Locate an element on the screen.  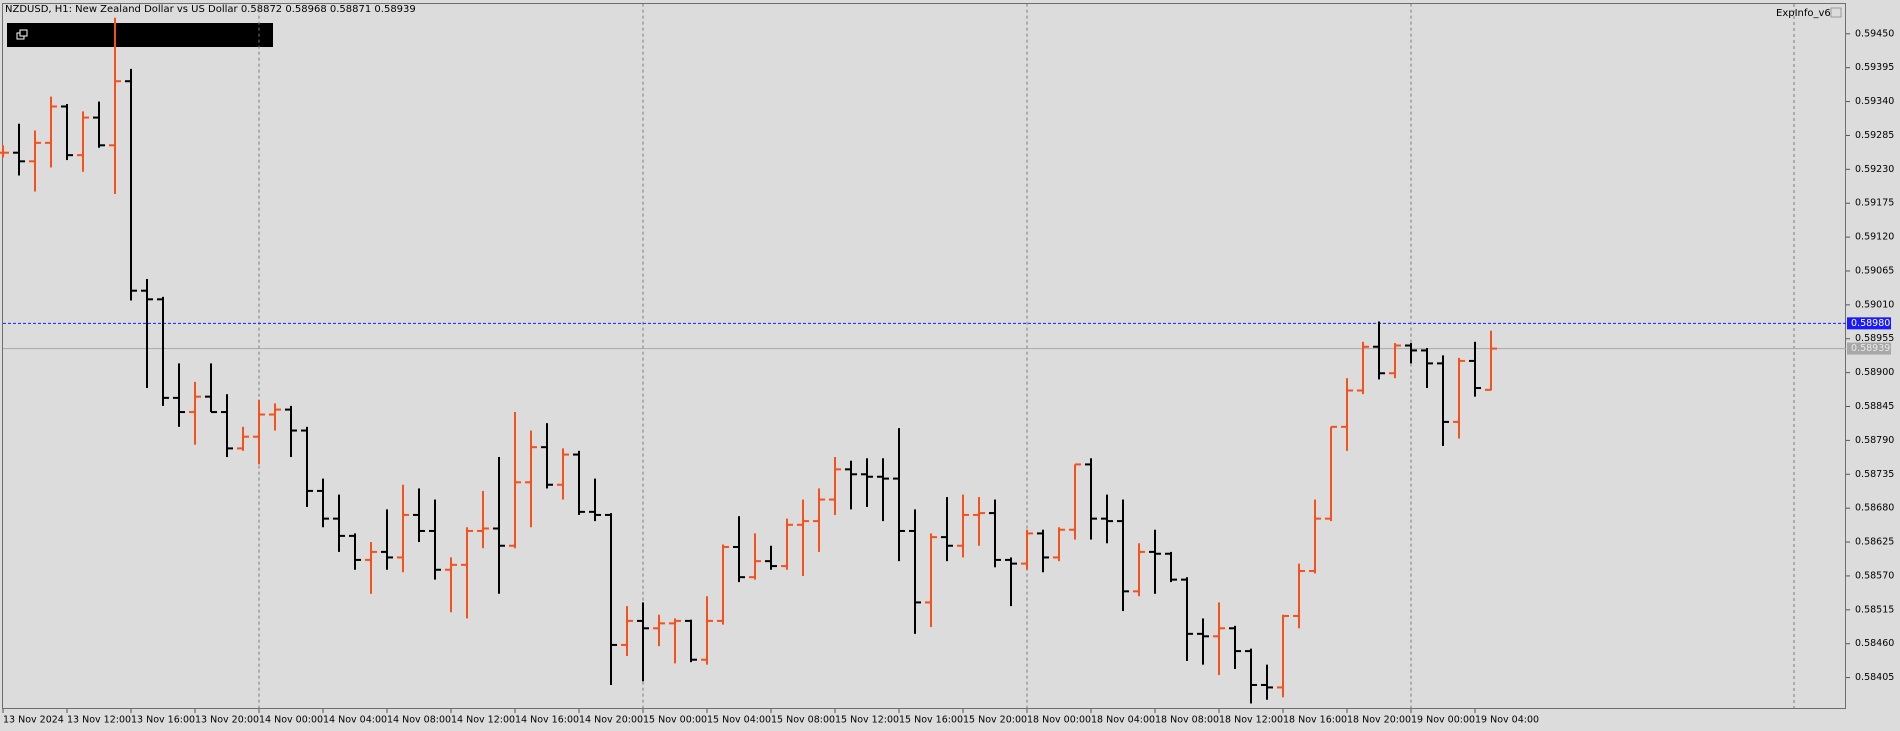
y-tick-label: 0.59285 is located at coordinates (1874, 135).